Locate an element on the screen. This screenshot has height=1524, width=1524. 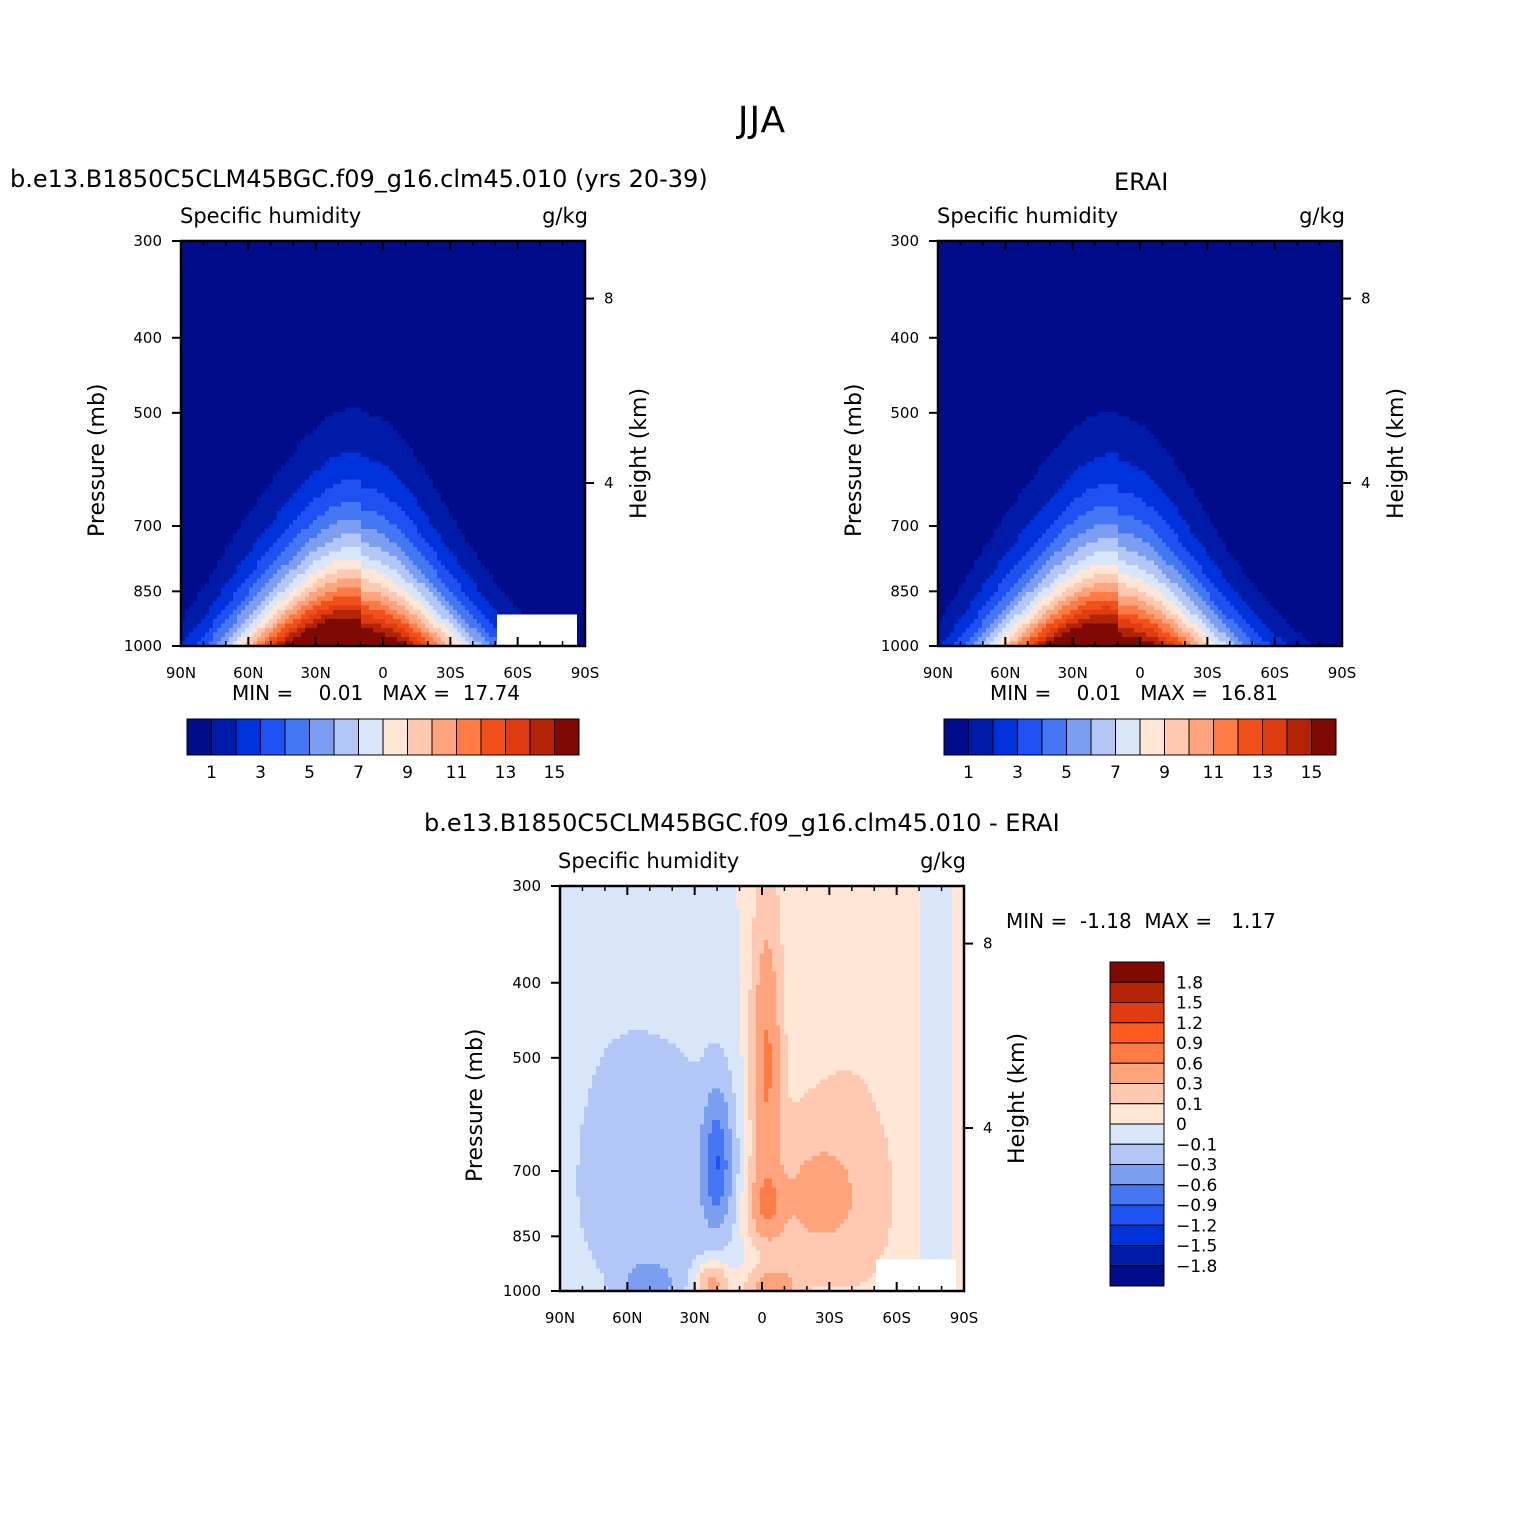
colorbar-label: 13 is located at coordinates (506, 773).